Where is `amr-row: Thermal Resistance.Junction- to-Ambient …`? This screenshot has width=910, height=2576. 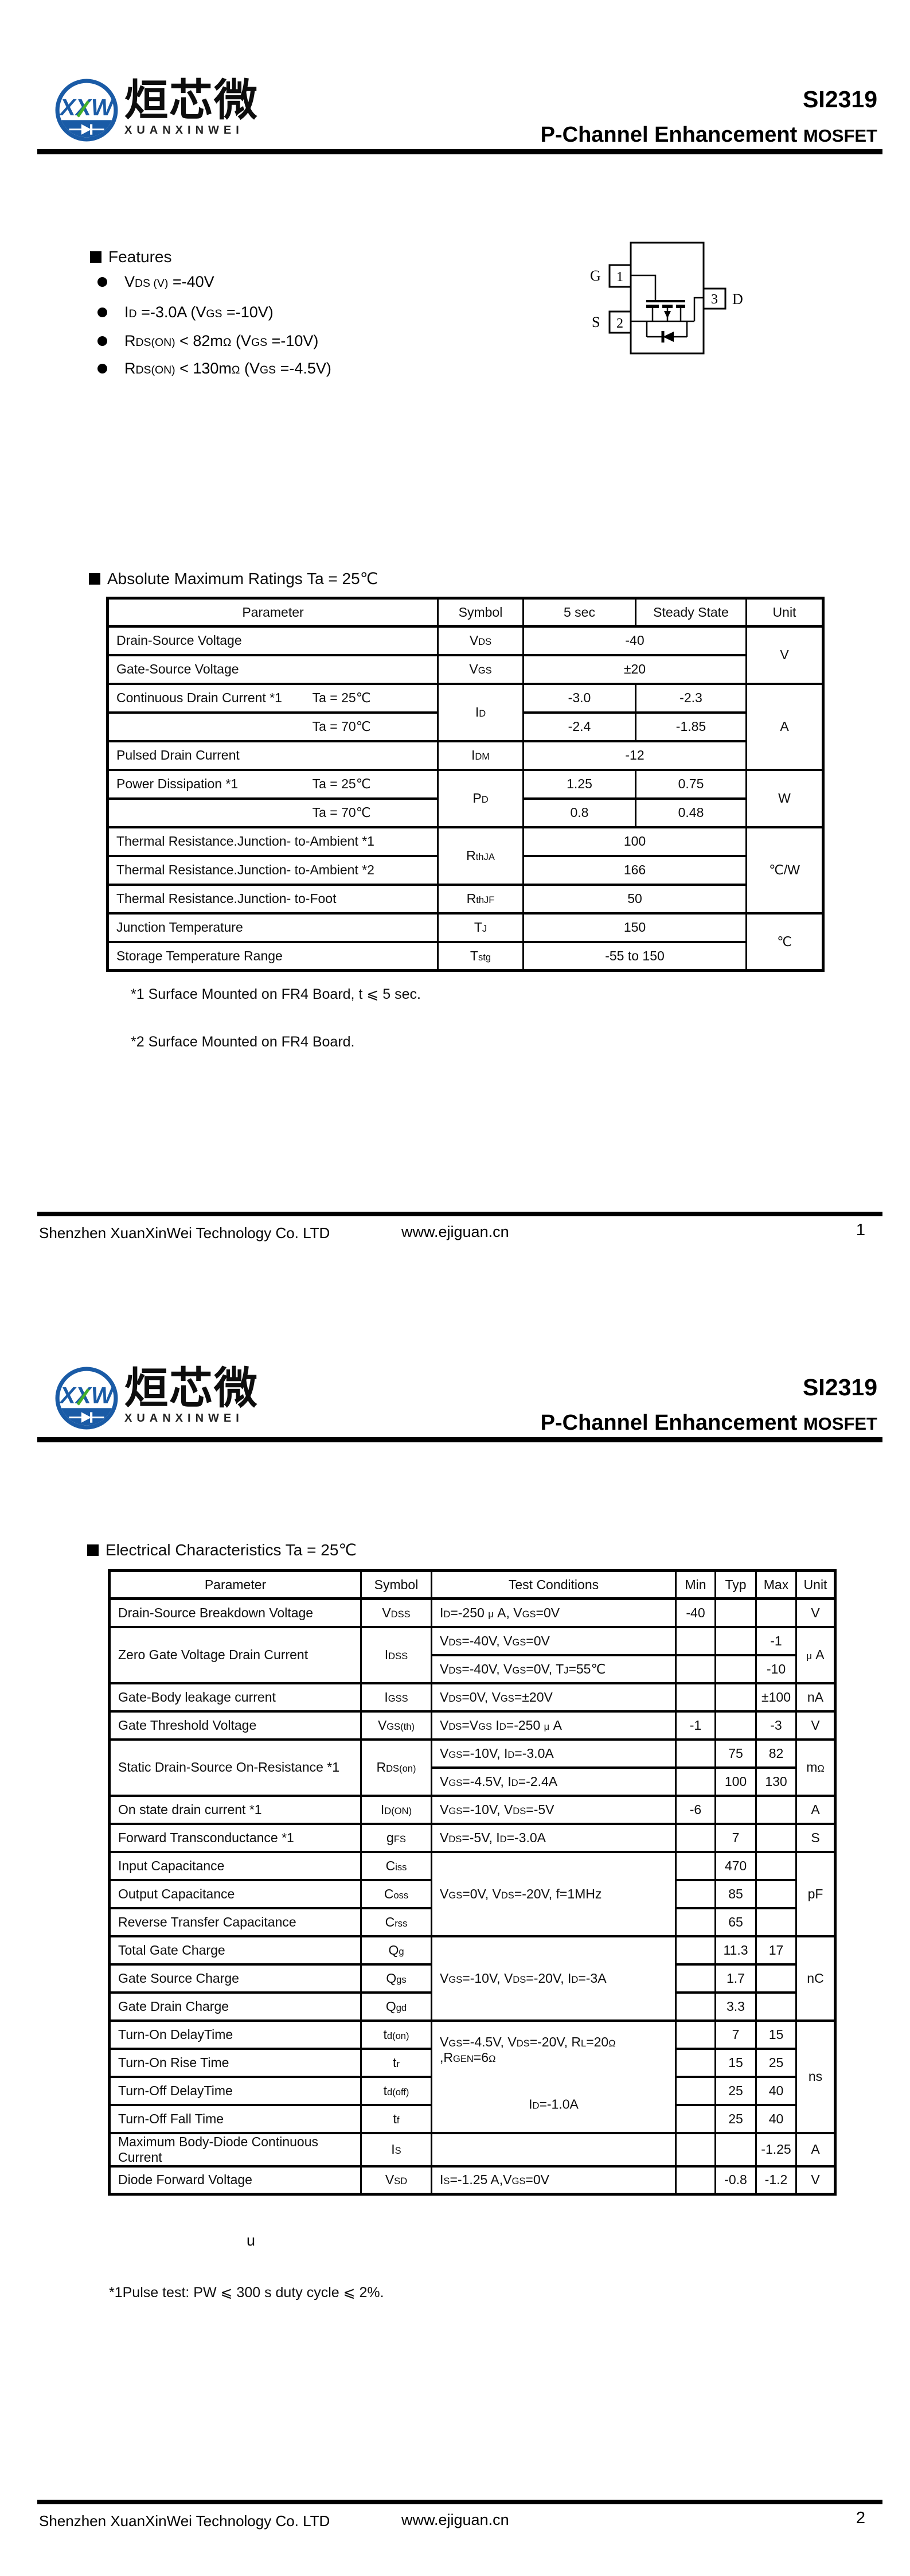 amr-row: Thermal Resistance.Junction- to-Ambient … is located at coordinates (465, 870).